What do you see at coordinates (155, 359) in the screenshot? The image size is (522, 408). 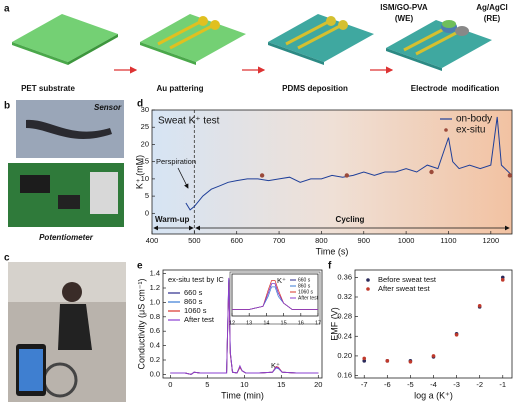 I see `y-tick-label: 0.2` at bounding box center [155, 359].